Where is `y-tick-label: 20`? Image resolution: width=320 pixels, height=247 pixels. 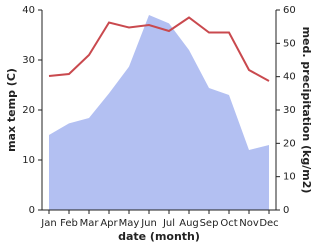
y-tick-label: 20 is located at coordinates (28, 110).